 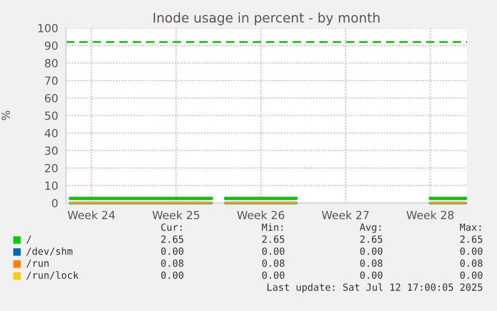 I want to click on text: Max:, so click(x=470, y=227).